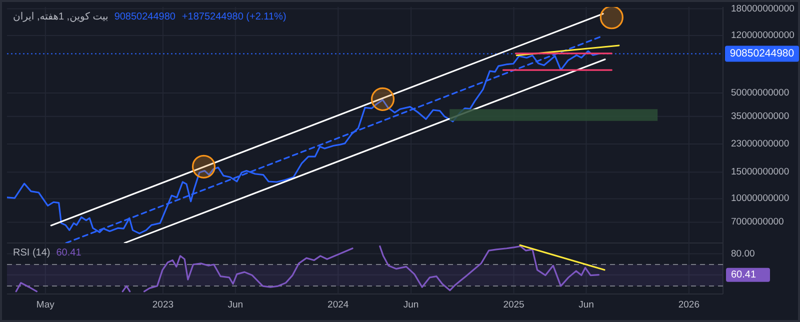  I want to click on chart-subtitle: 60.41, so click(69, 253).